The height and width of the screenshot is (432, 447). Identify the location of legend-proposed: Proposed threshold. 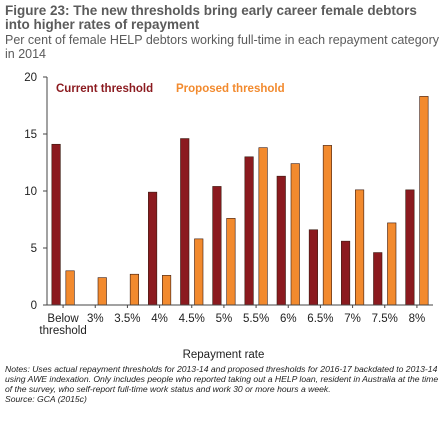
(230, 89).